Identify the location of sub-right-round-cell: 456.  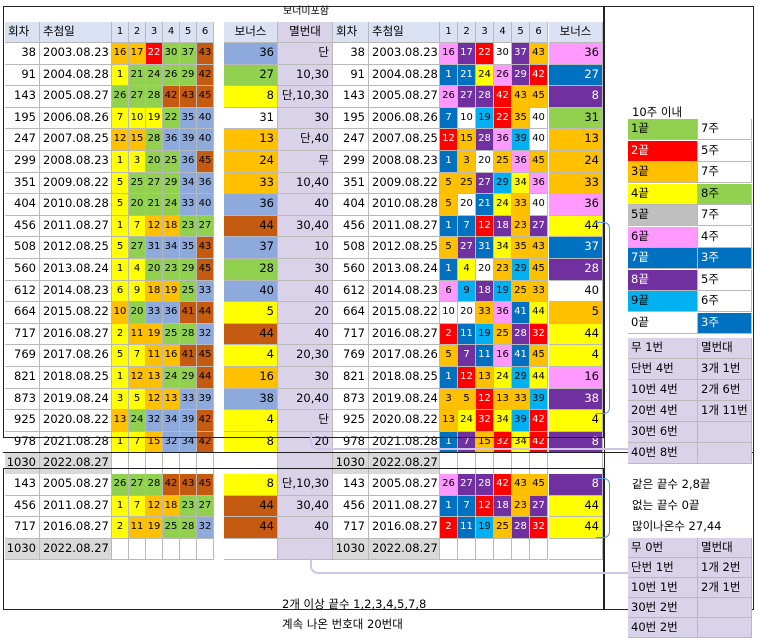
(351, 506).